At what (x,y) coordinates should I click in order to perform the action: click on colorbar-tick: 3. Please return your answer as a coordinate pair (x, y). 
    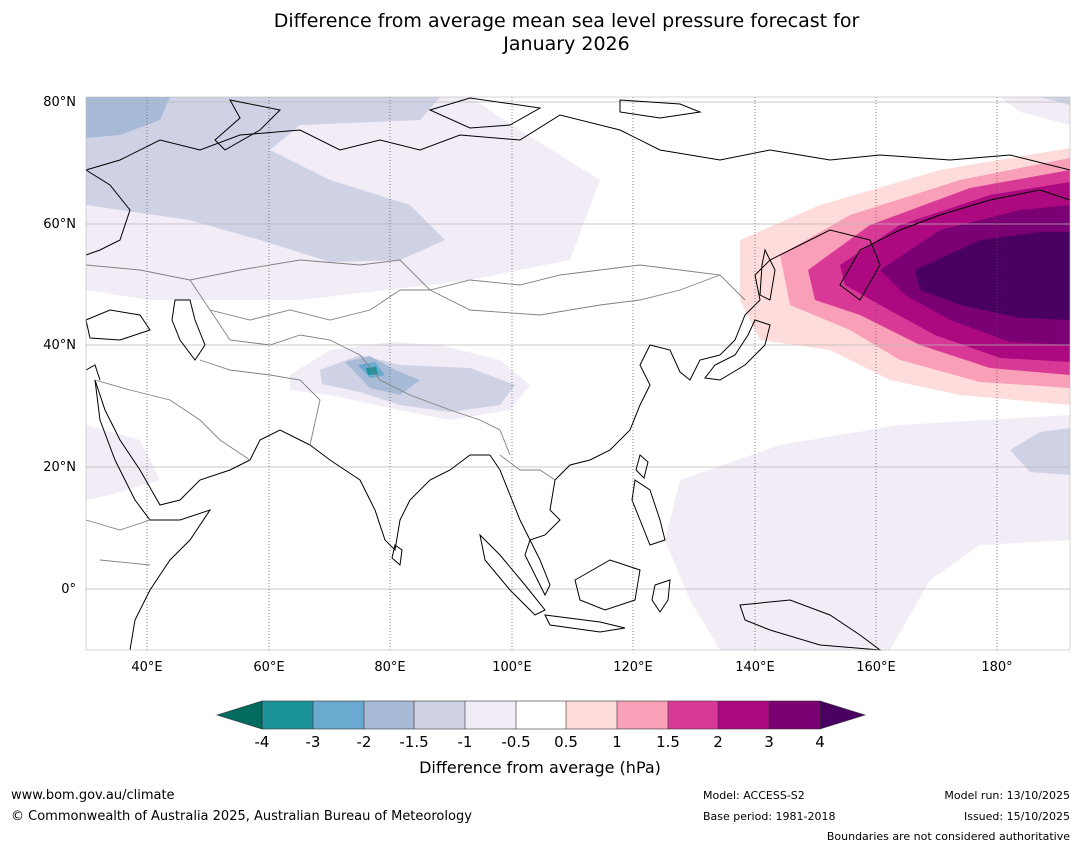
    Looking at the image, I should click on (769, 742).